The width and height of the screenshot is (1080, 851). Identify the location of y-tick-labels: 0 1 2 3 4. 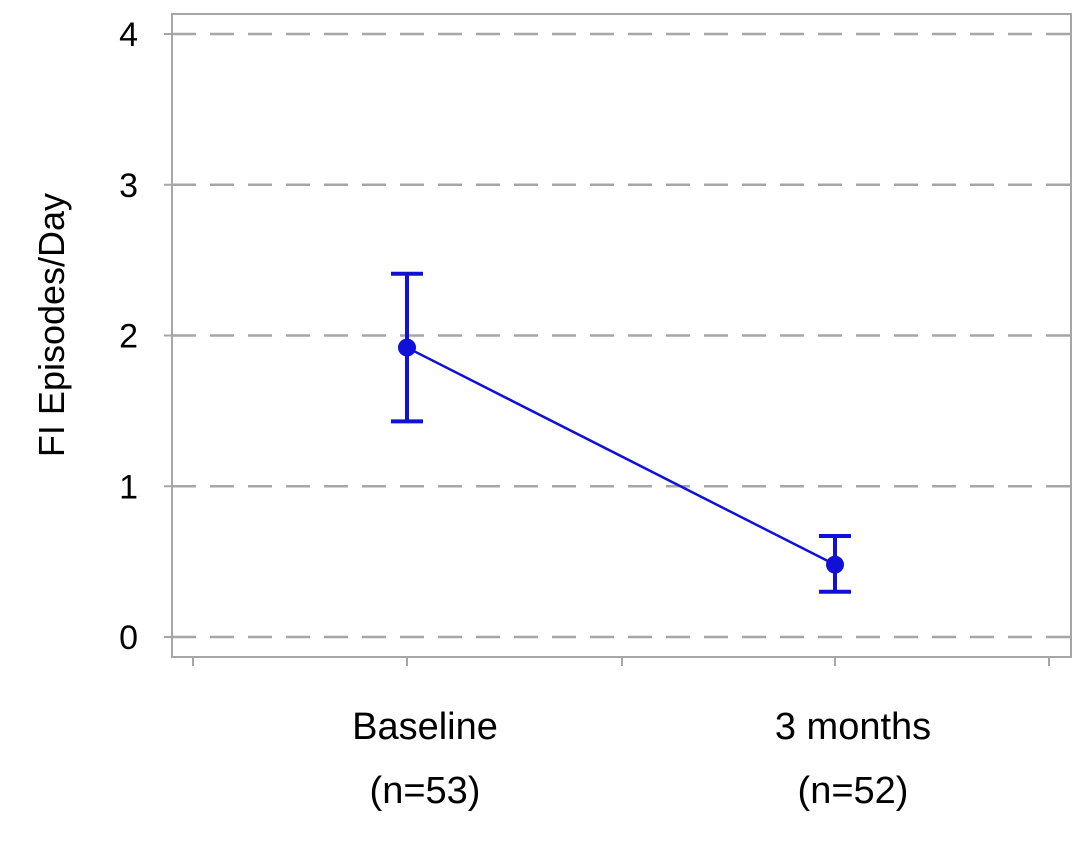
(128, 336).